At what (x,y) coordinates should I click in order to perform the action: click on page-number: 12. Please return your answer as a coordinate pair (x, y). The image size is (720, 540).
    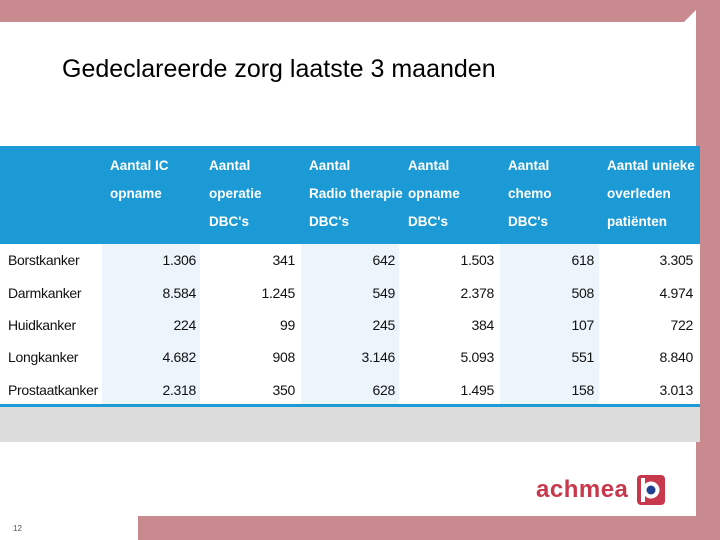
    Looking at the image, I should click on (17, 528).